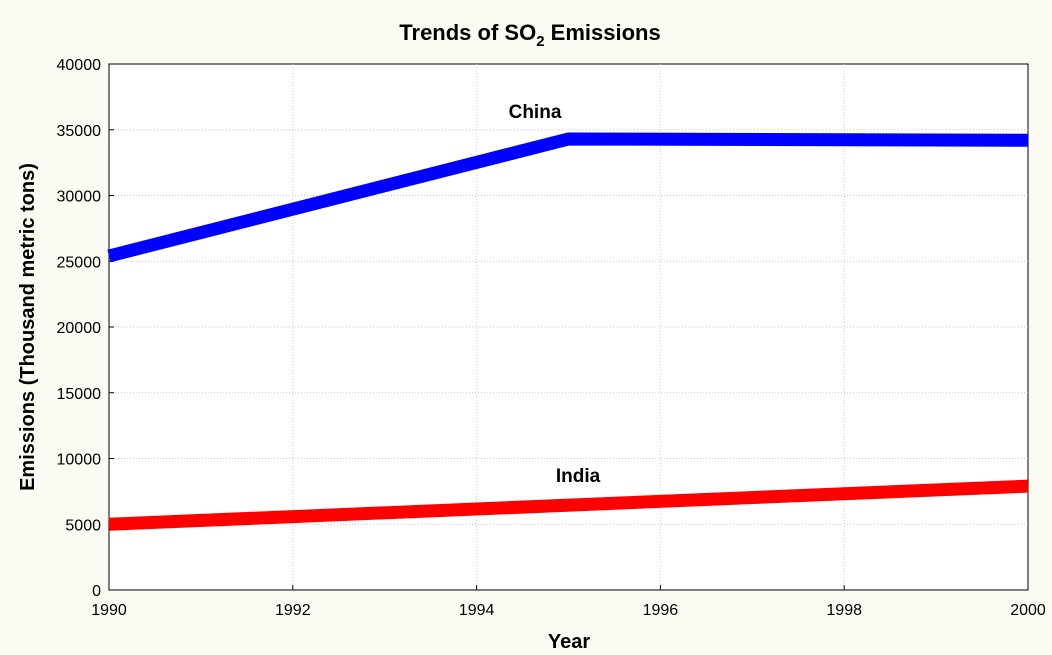  Describe the element at coordinates (79, 197) in the screenshot. I see `y-tick-label: 30000` at that location.